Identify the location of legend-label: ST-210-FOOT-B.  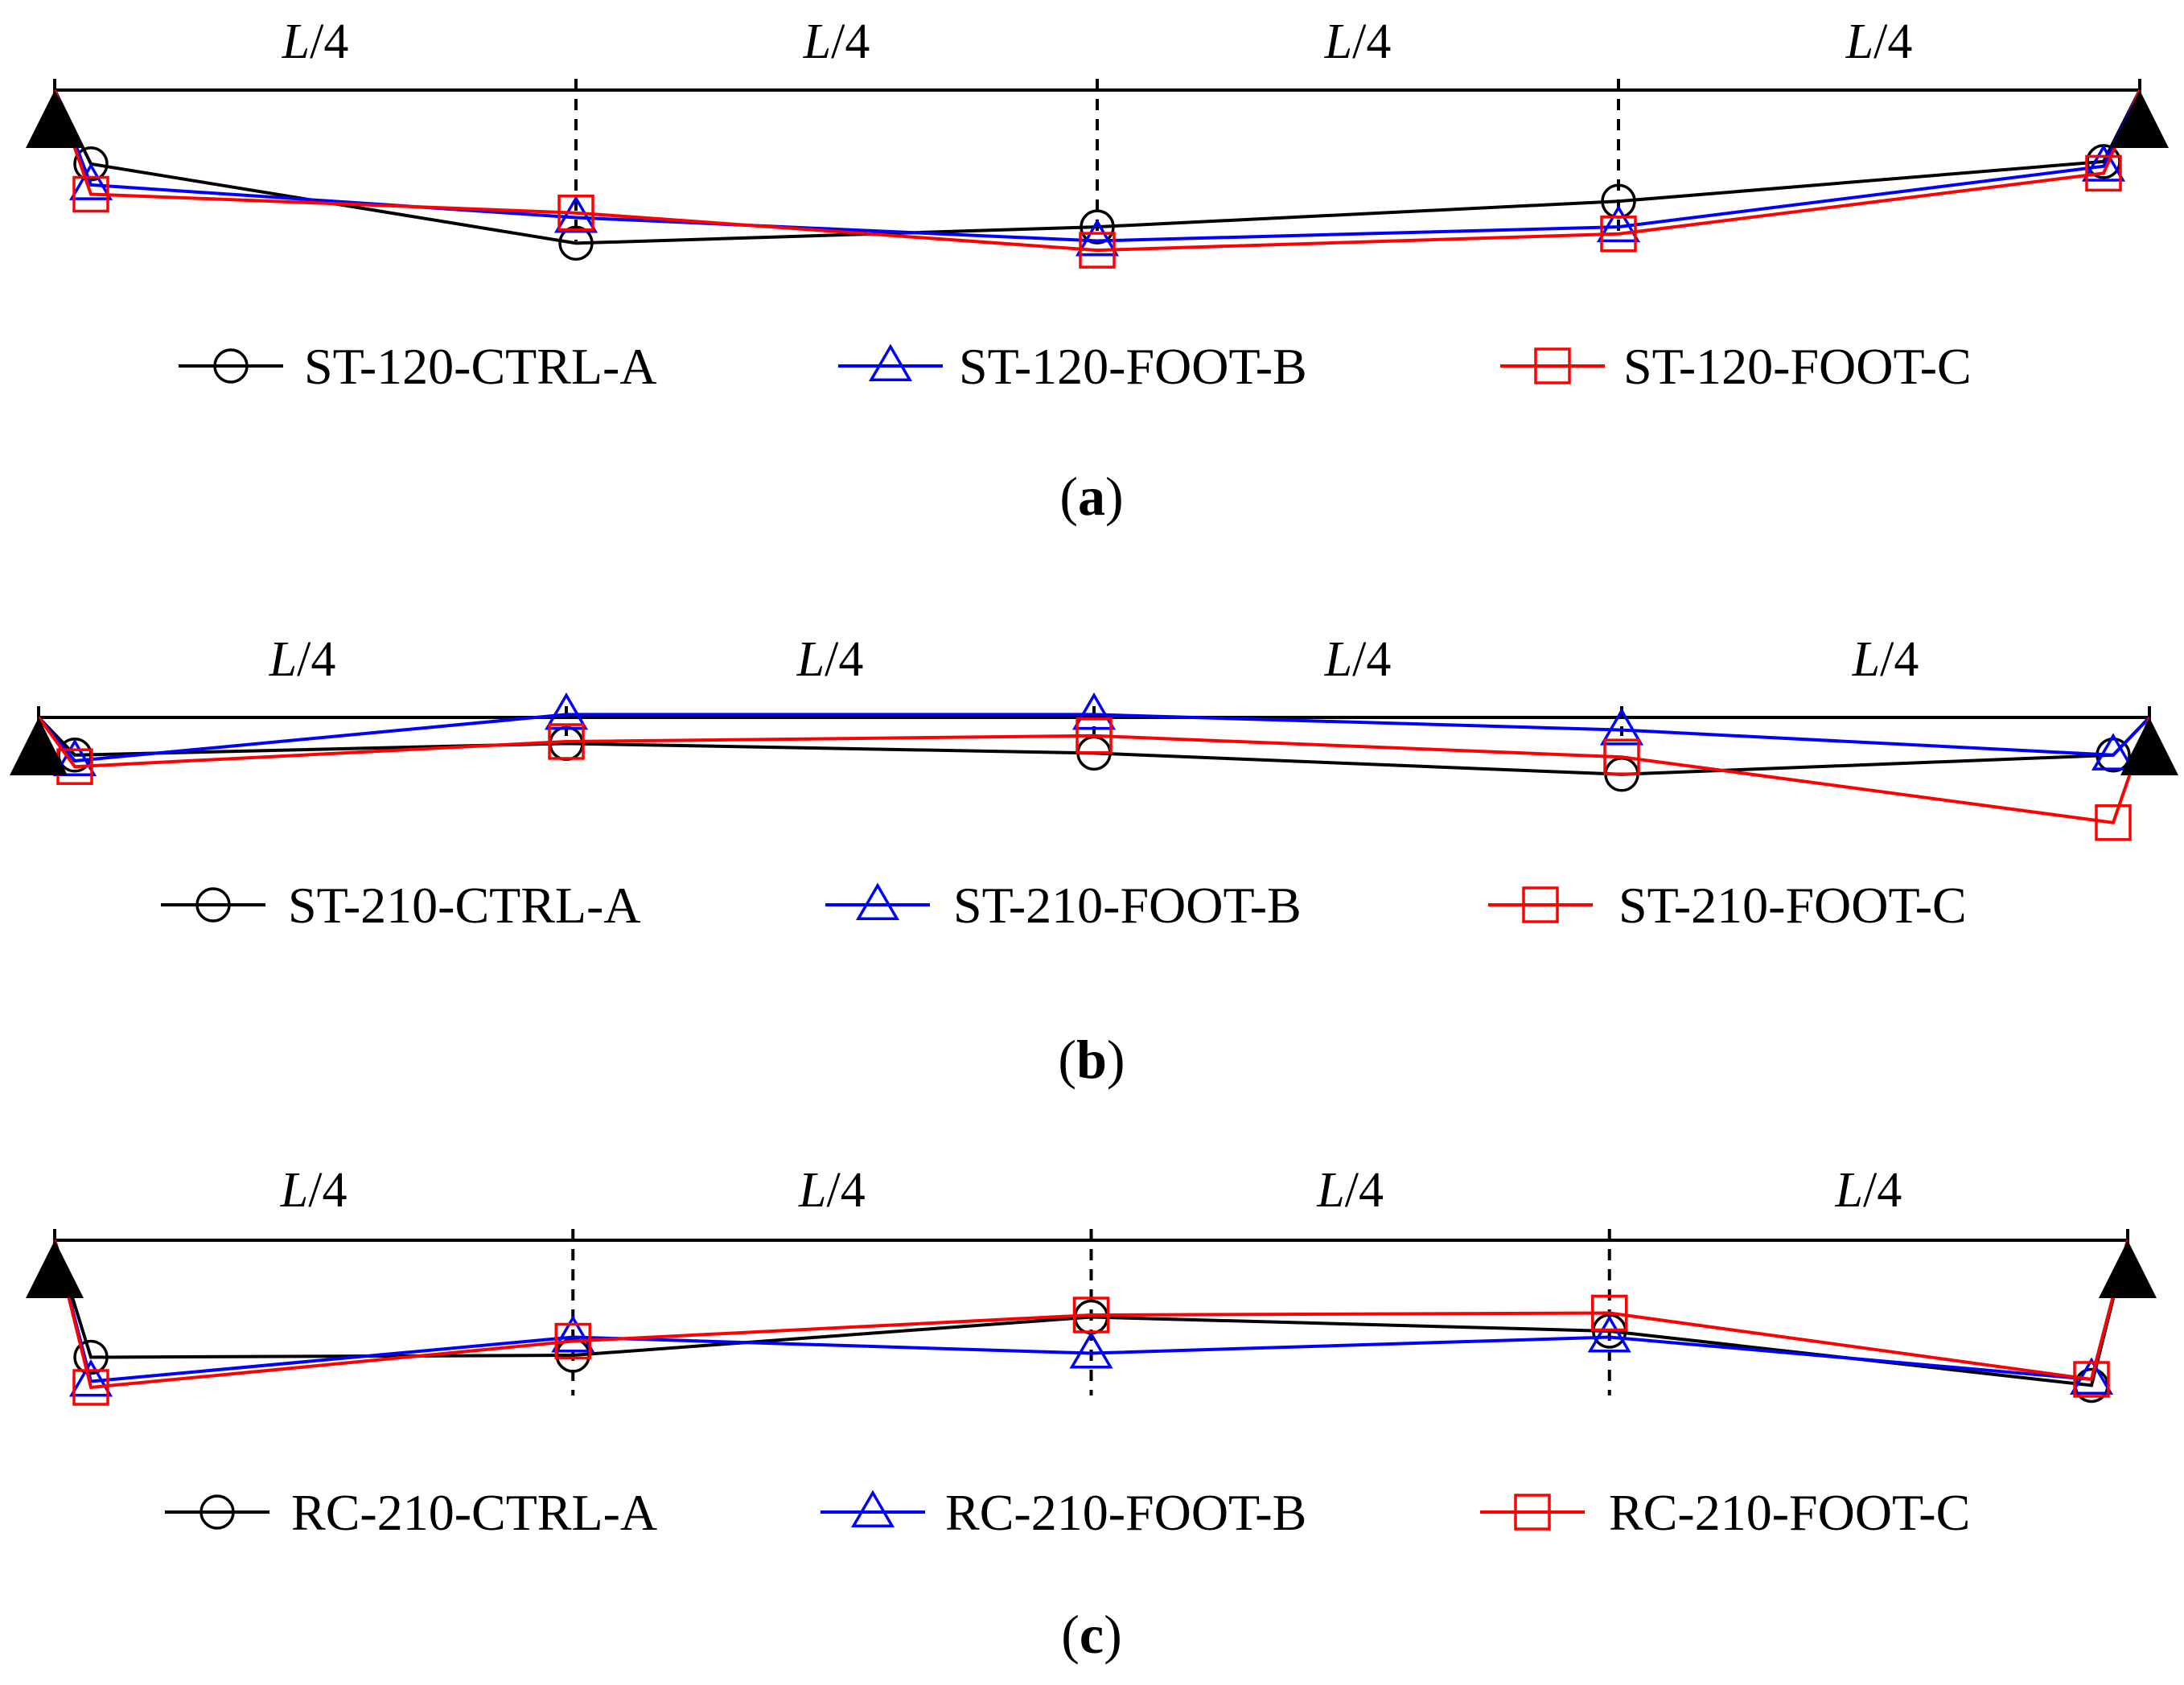
(1128, 905).